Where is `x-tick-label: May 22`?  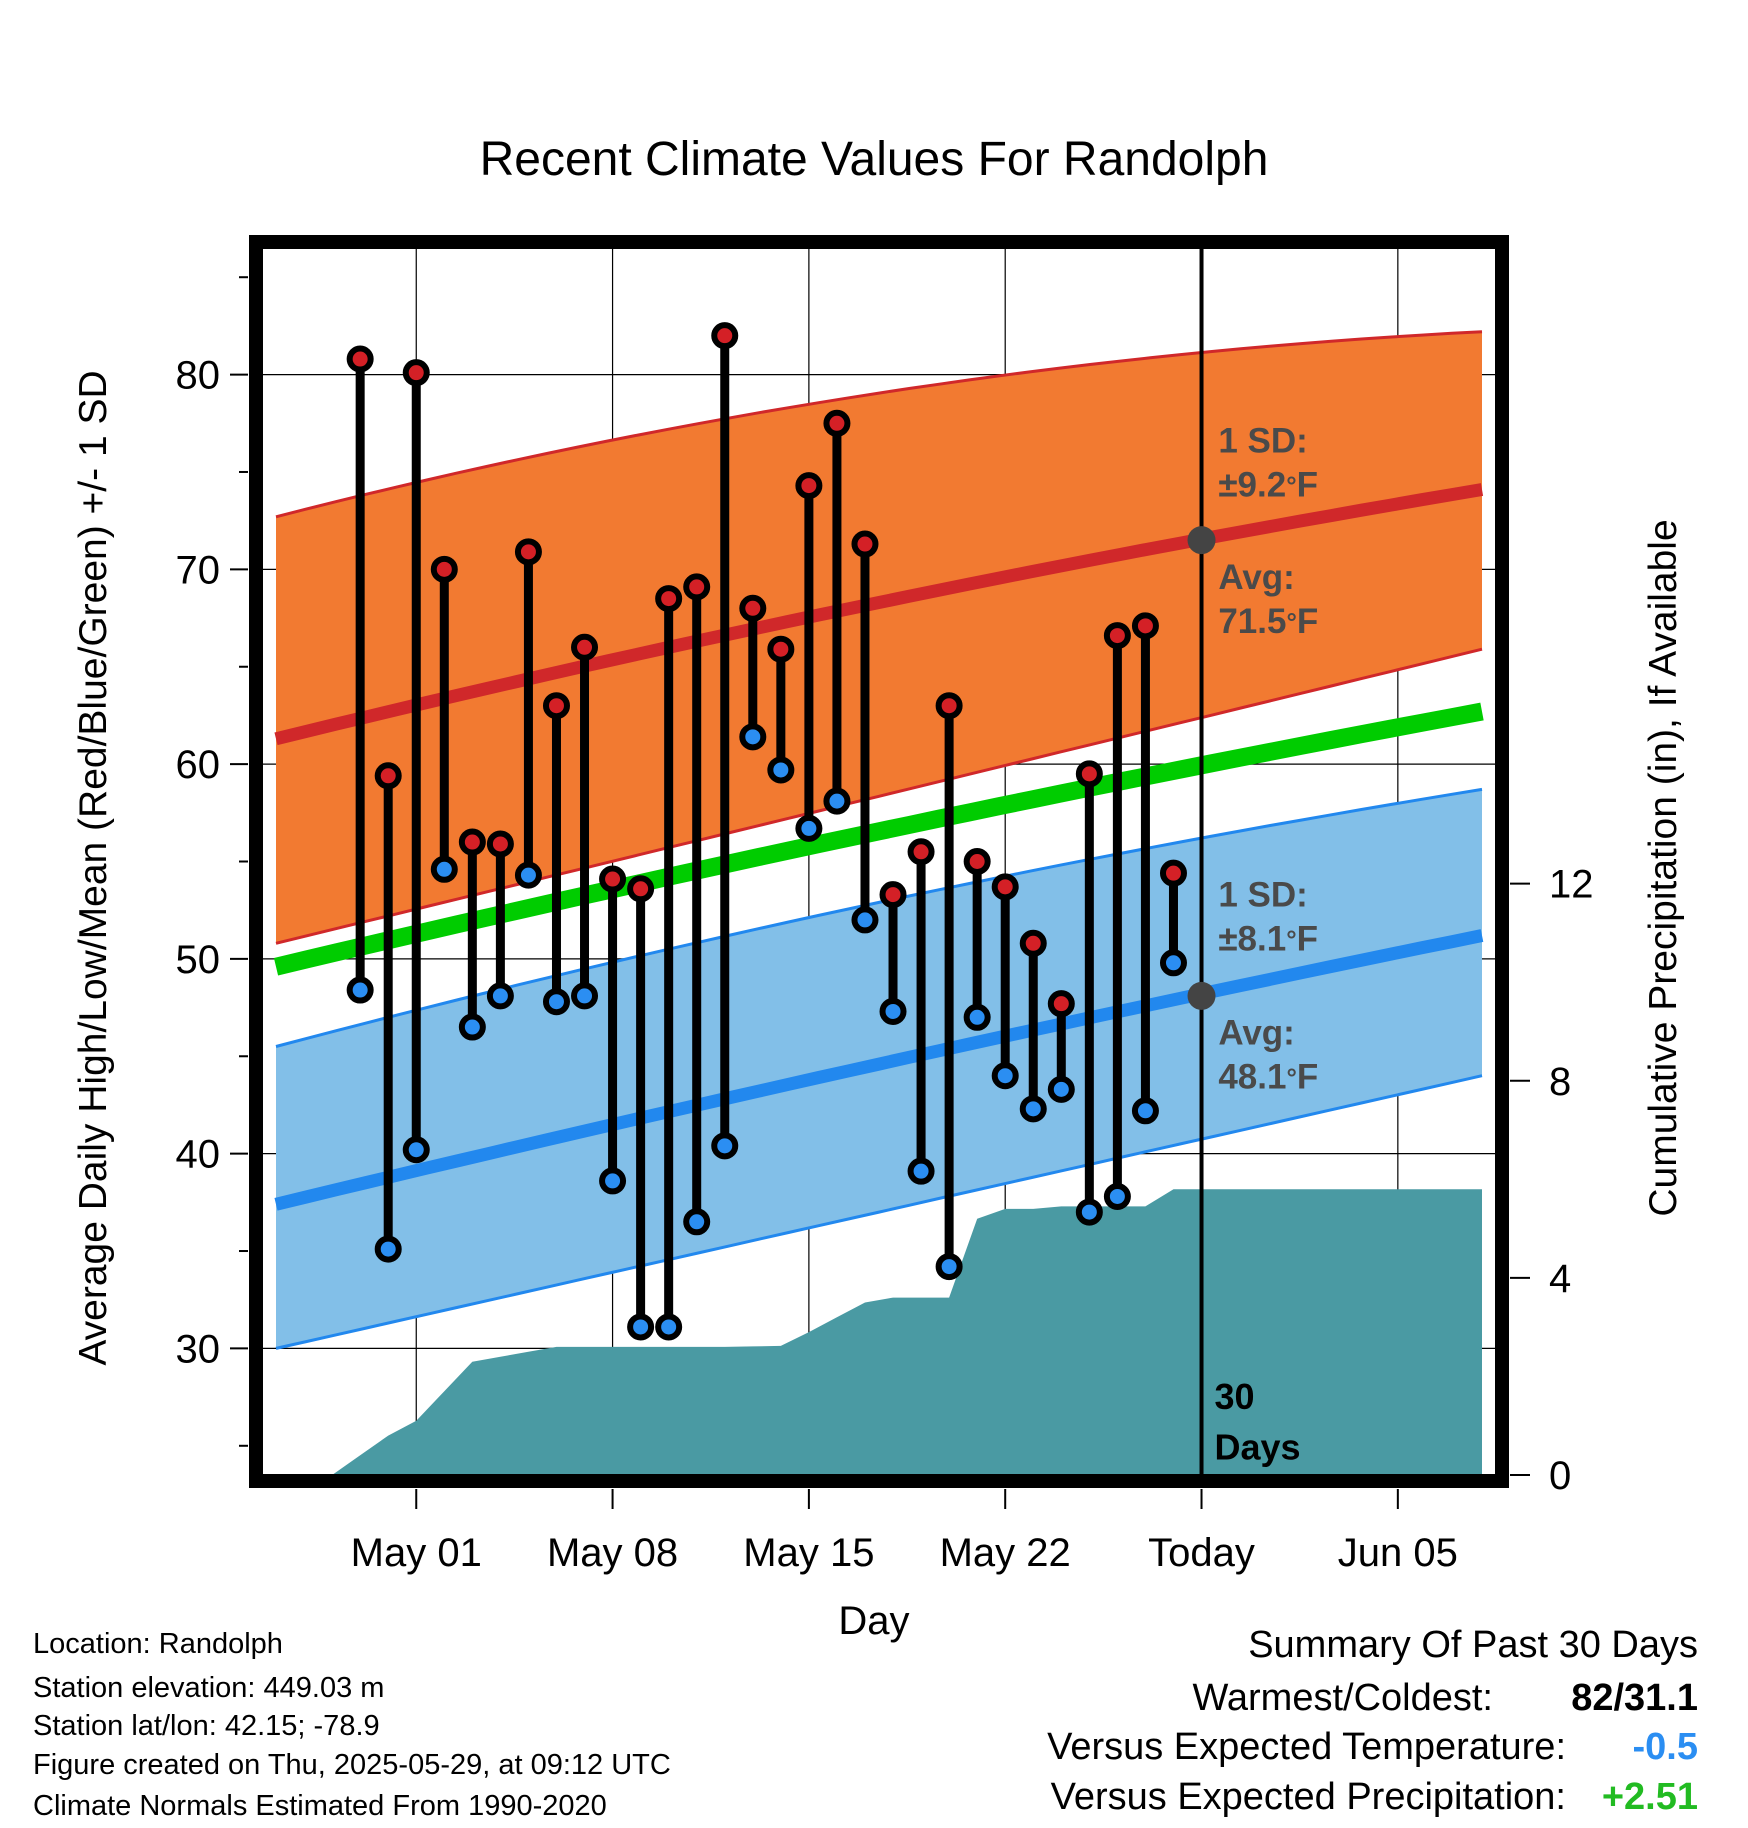 x-tick-label: May 22 is located at coordinates (1005, 1553).